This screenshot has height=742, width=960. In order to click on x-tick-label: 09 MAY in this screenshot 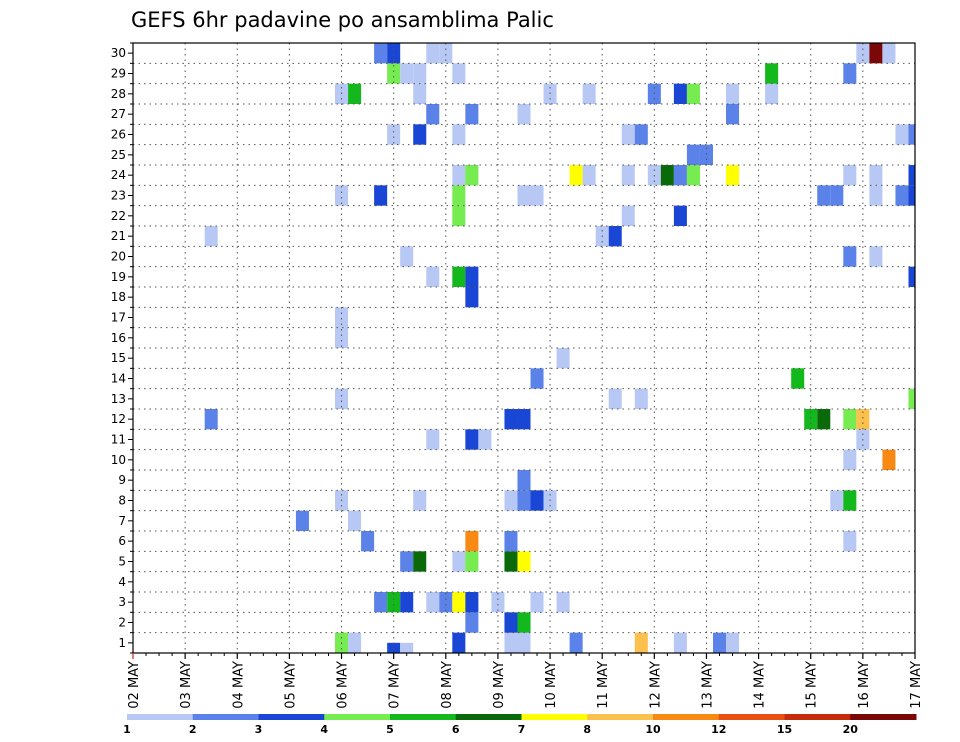, I will do `click(499, 685)`.